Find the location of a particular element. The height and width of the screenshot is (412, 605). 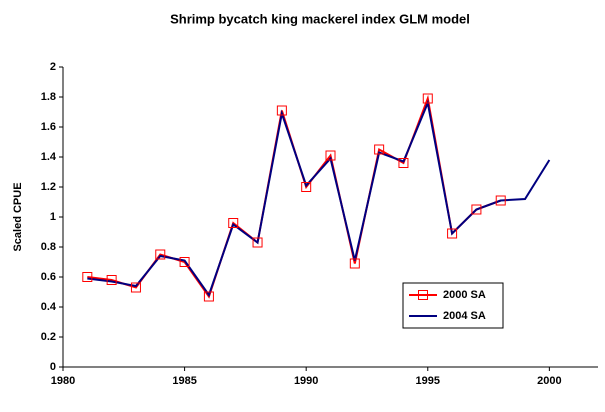

y-tick-label: 1.4 is located at coordinates (49, 157).